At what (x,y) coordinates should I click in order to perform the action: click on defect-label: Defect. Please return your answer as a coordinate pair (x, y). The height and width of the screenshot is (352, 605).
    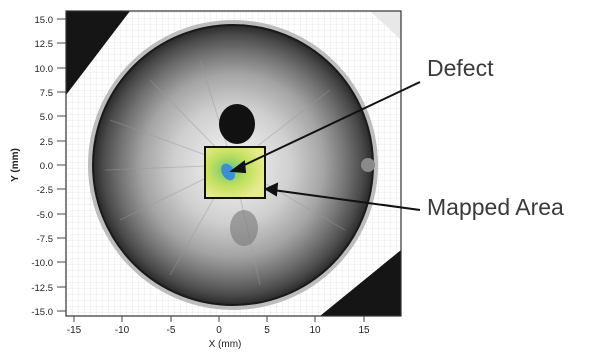
    Looking at the image, I should click on (460, 68).